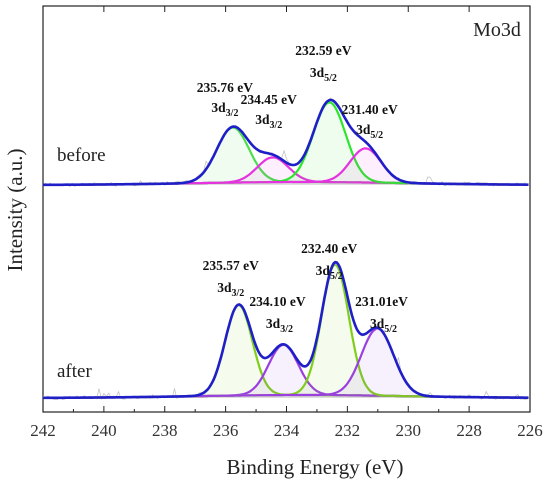 This screenshot has width=550, height=496. What do you see at coordinates (165, 430) in the screenshot?
I see `x-tick-label: 238` at bounding box center [165, 430].